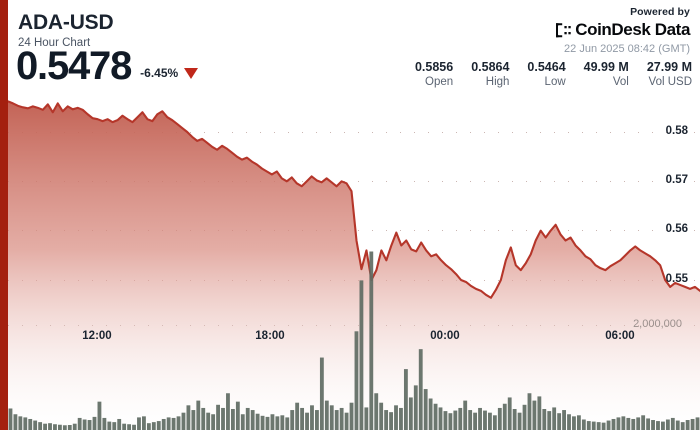  Describe the element at coordinates (270, 336) in the screenshot. I see `x-axis-tick: 18:00` at that location.